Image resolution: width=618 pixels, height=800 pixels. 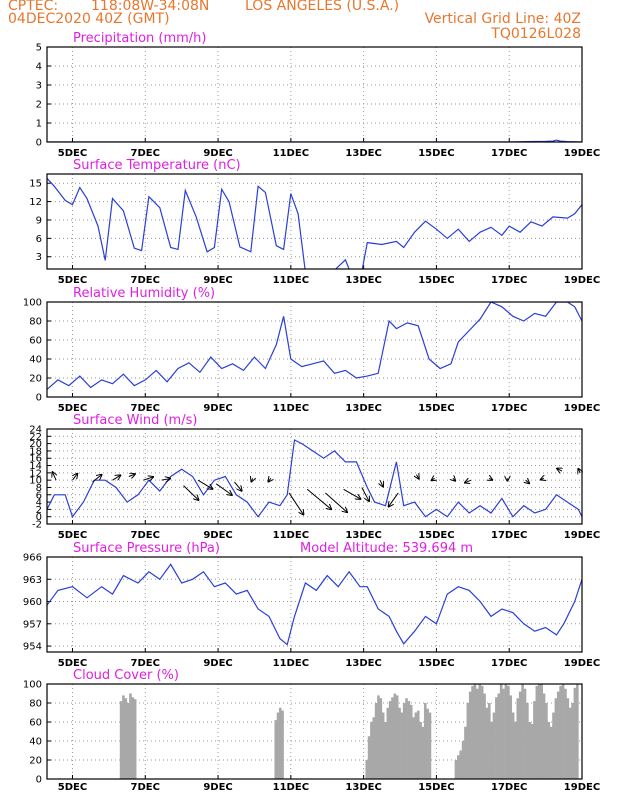 I want to click on header-model: TQ0126L028, so click(x=536, y=34).